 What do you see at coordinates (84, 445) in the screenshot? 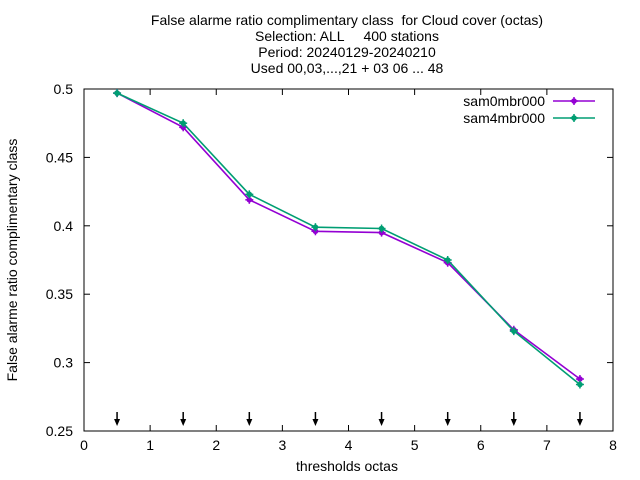
I see `x-tick-label: 0` at bounding box center [84, 445].